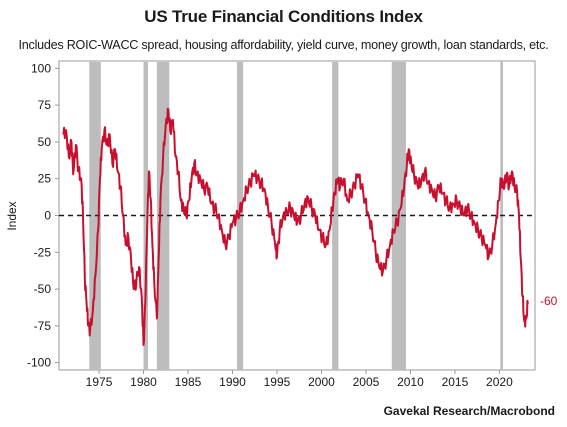  Describe the element at coordinates (47, 216) in the screenshot. I see `y-tick-label: 0` at that location.